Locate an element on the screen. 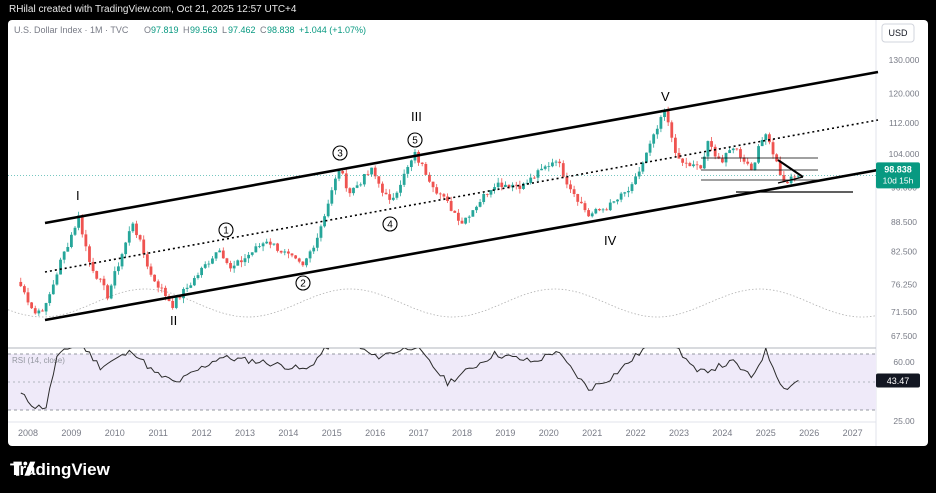 This screenshot has width=936, height=493. rsi-band is located at coordinates (442, 382).